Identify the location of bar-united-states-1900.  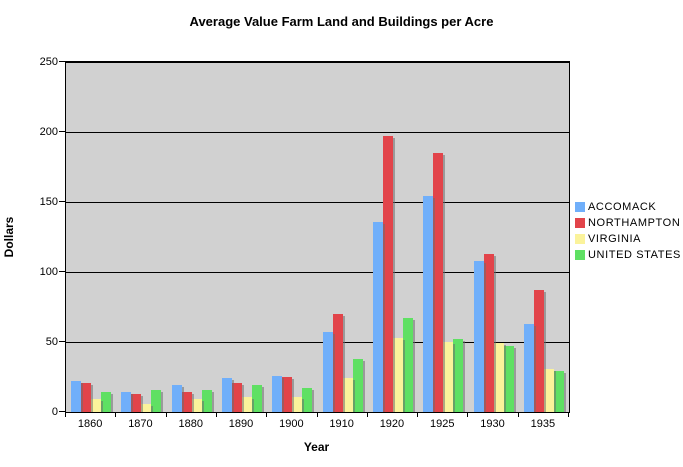
(307, 400).